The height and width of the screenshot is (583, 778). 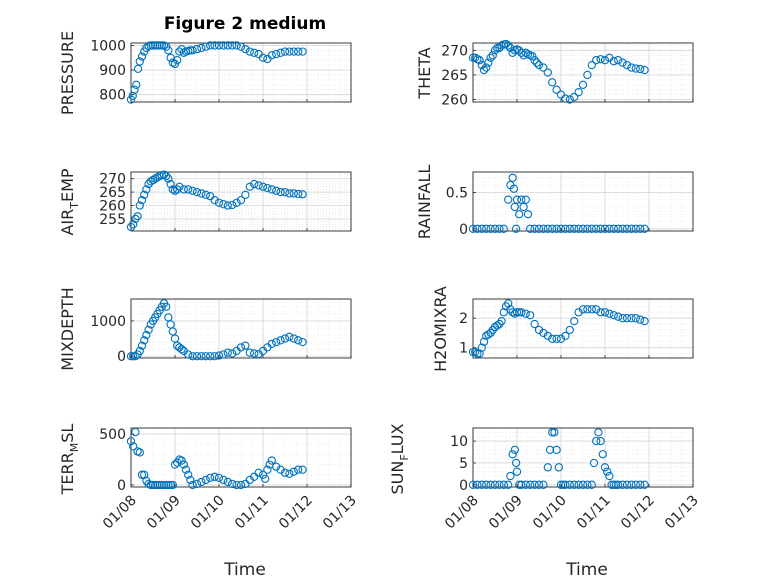 I want to click on pressure-plot-area, so click(x=241, y=72).